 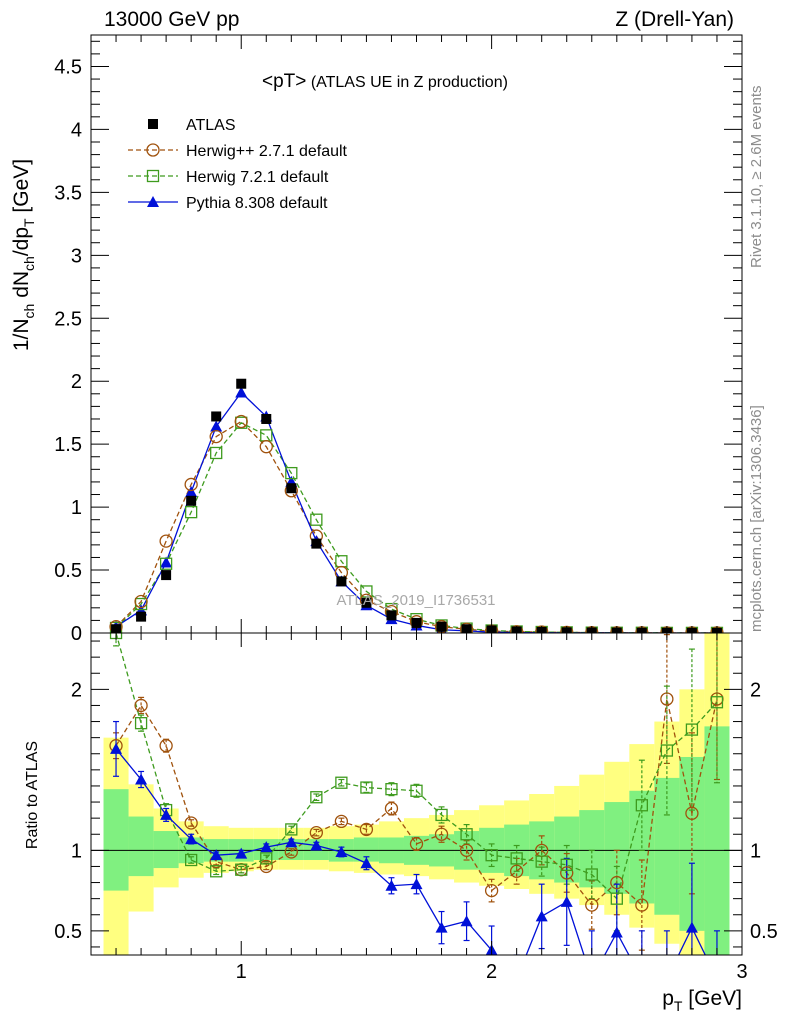 What do you see at coordinates (153, 150) in the screenshot?
I see `legend-marker-herwig-2-7-1-default` at bounding box center [153, 150].